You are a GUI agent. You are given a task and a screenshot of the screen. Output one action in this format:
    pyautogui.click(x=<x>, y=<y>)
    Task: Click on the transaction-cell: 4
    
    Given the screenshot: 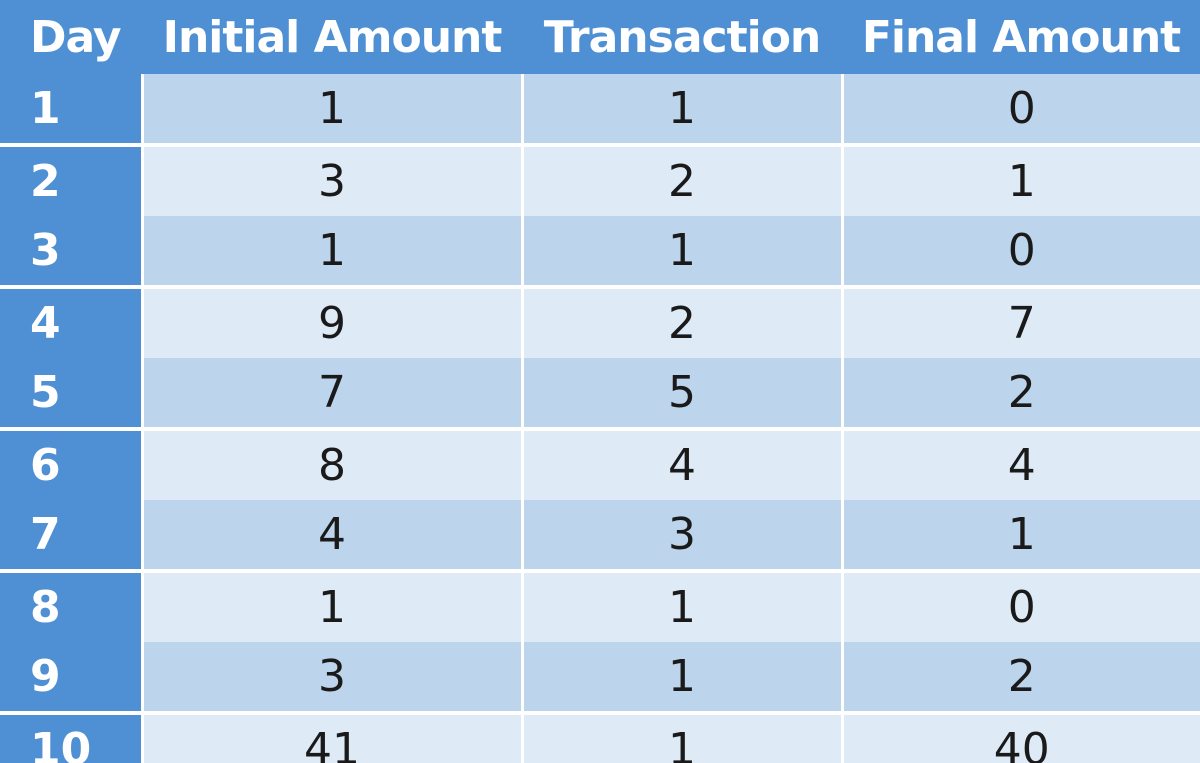 What is the action you would take?
    pyautogui.click(x=681, y=463)
    